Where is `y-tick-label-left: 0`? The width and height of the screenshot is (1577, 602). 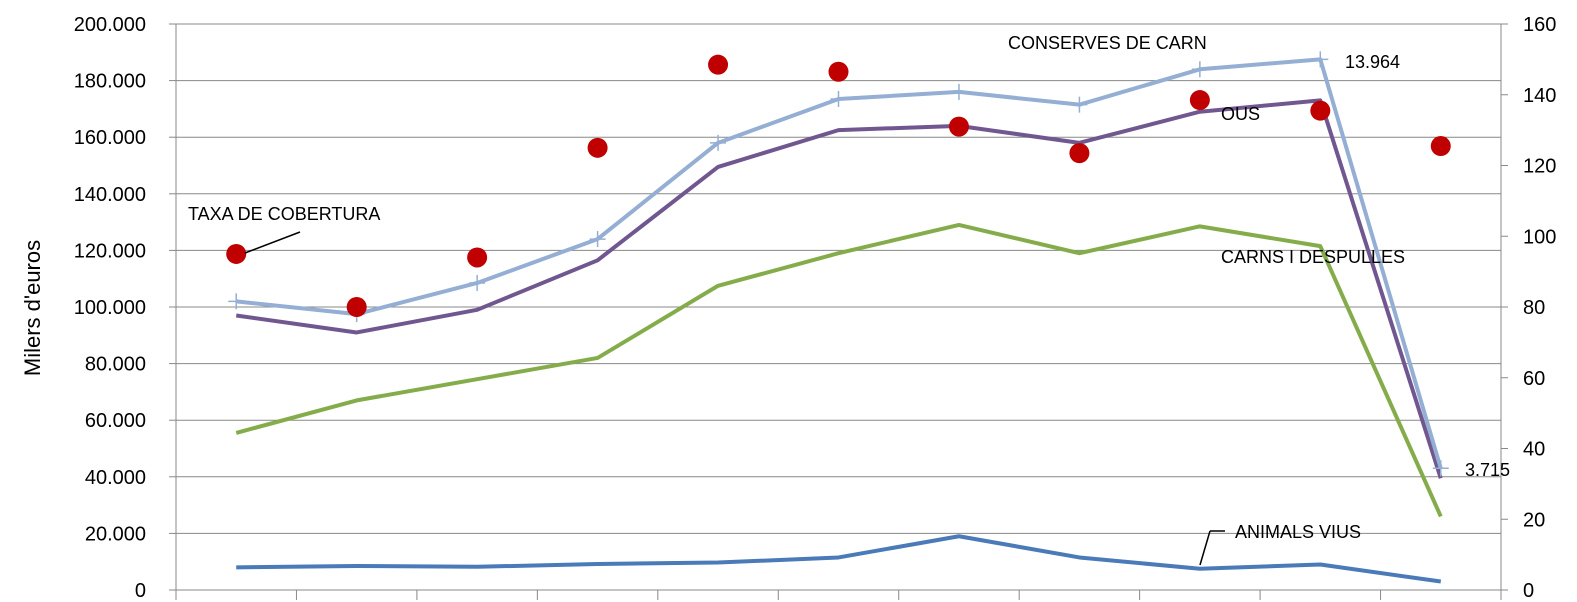
y-tick-label-left: 0 is located at coordinates (140, 591).